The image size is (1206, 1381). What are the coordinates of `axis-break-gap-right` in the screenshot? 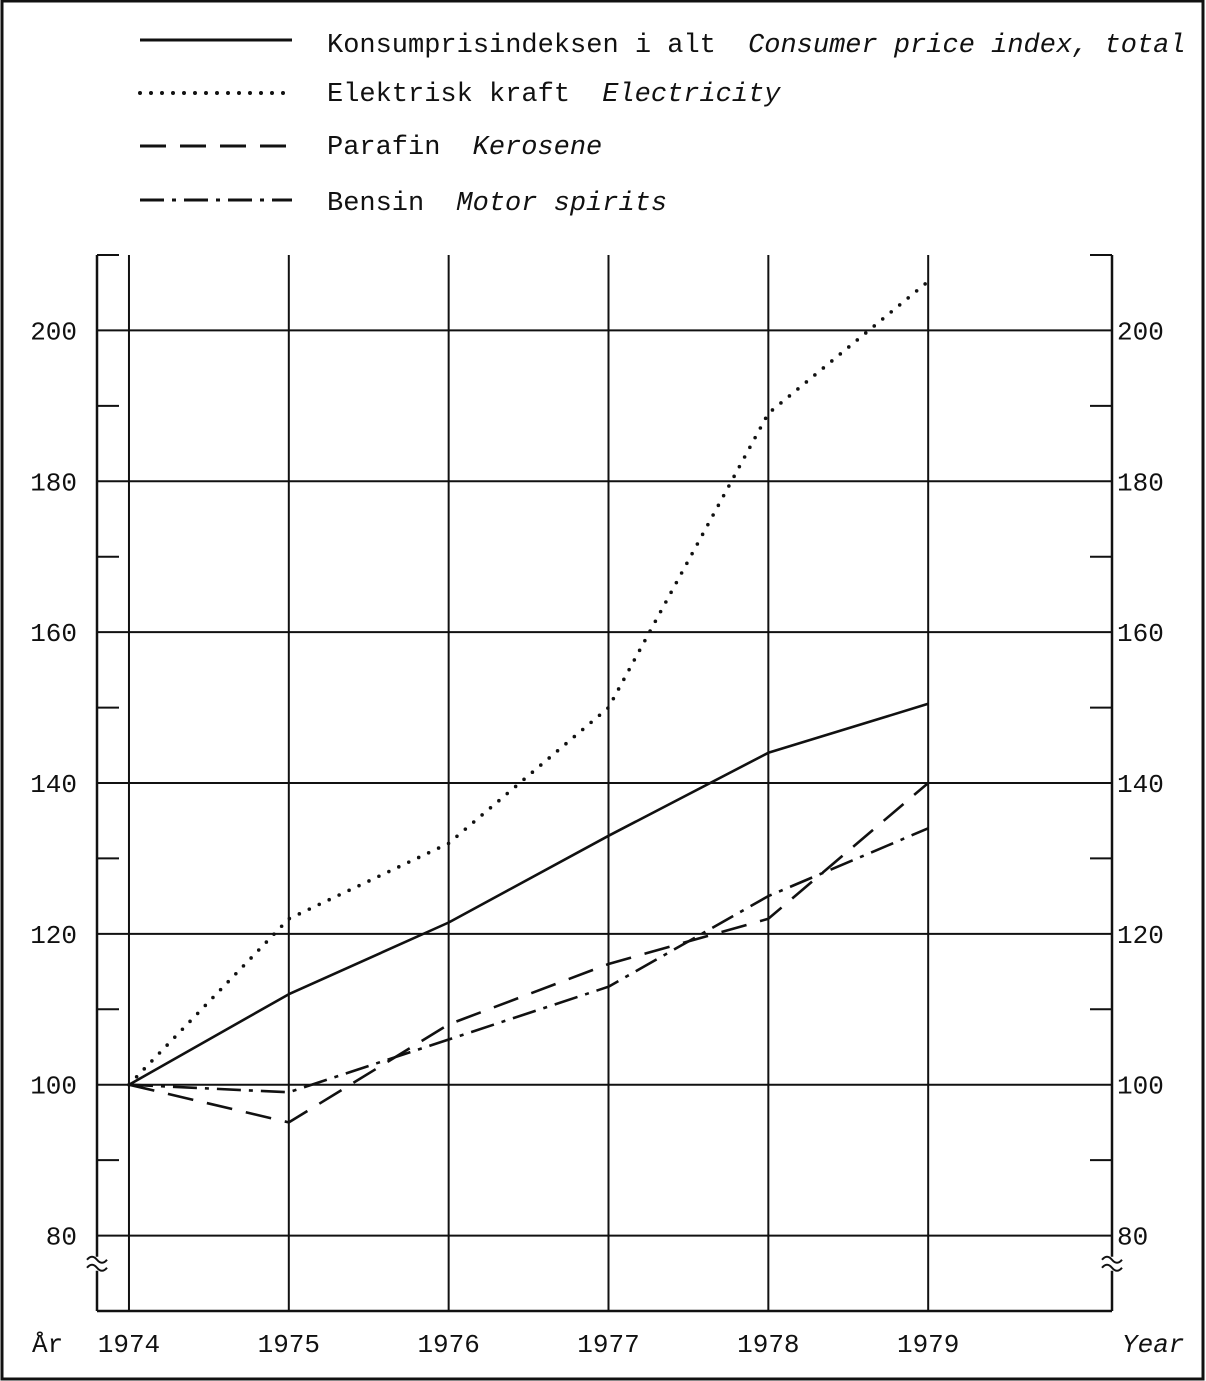 It's located at (1112, 1263).